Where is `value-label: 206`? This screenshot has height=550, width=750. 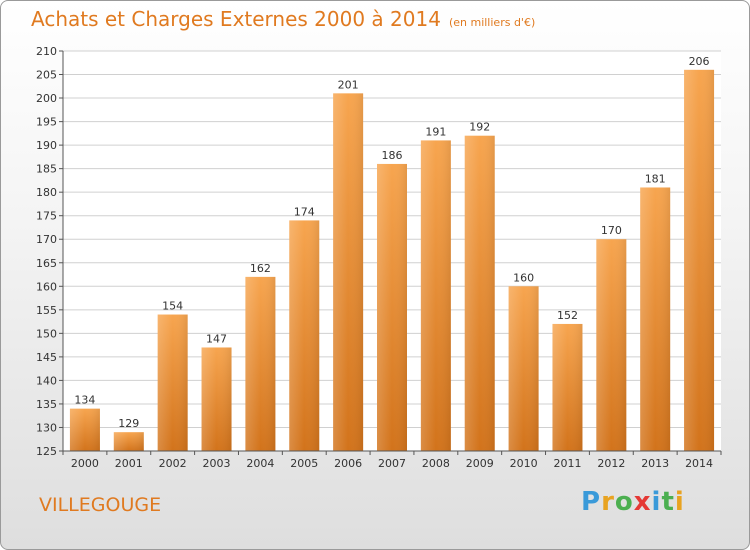
value-label: 206 is located at coordinates (699, 61).